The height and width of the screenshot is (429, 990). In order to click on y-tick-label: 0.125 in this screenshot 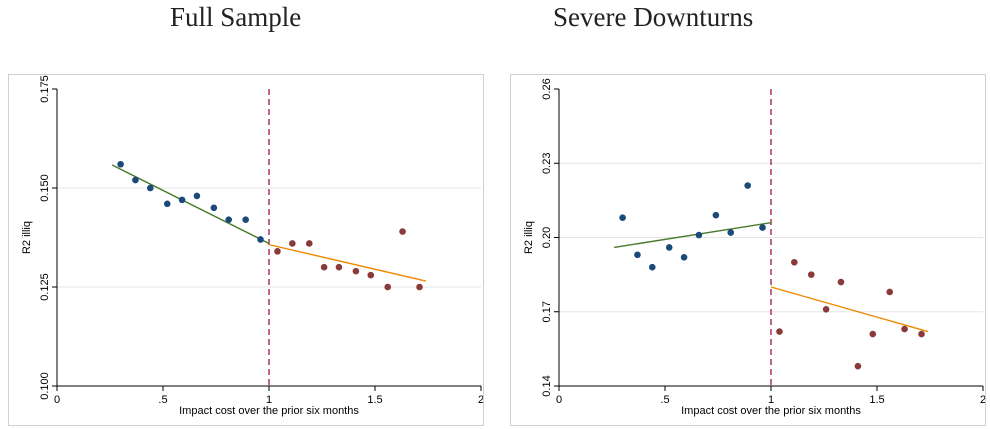, I will do `click(45, 287)`.